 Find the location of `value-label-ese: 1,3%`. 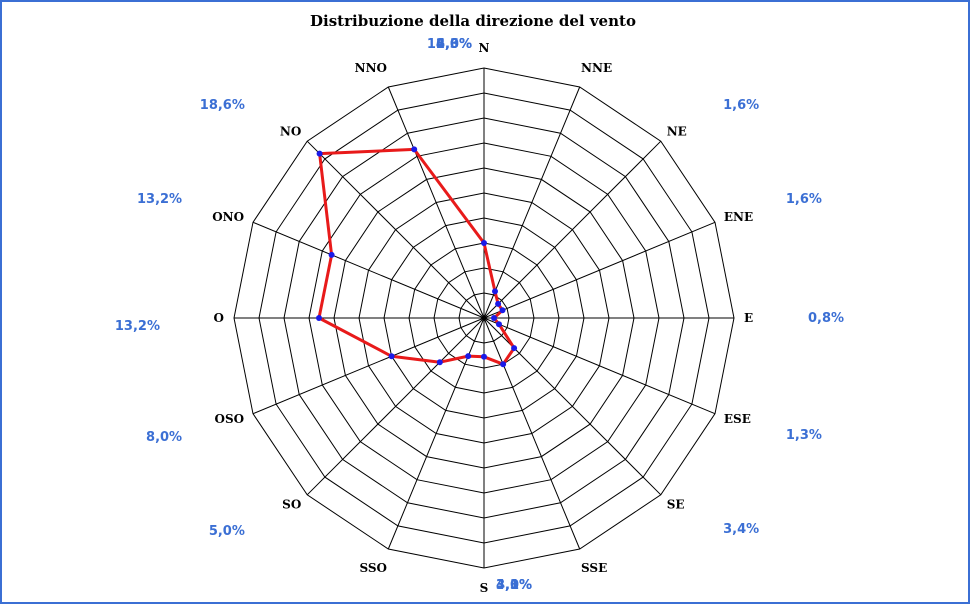

value-label-ese: 1,3% is located at coordinates (804, 435).